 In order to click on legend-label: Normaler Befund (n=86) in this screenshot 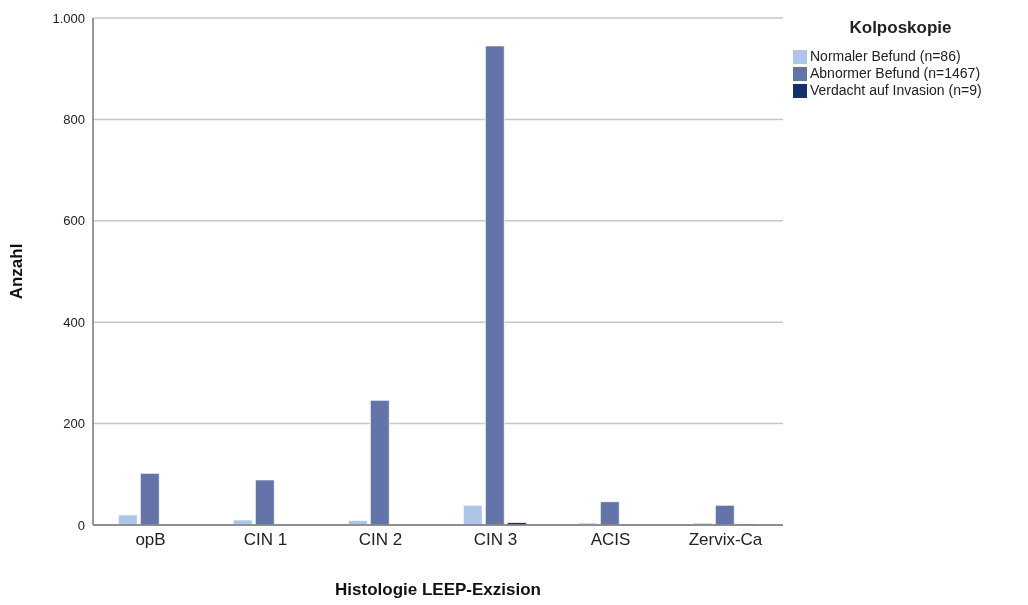, I will do `click(885, 56)`.